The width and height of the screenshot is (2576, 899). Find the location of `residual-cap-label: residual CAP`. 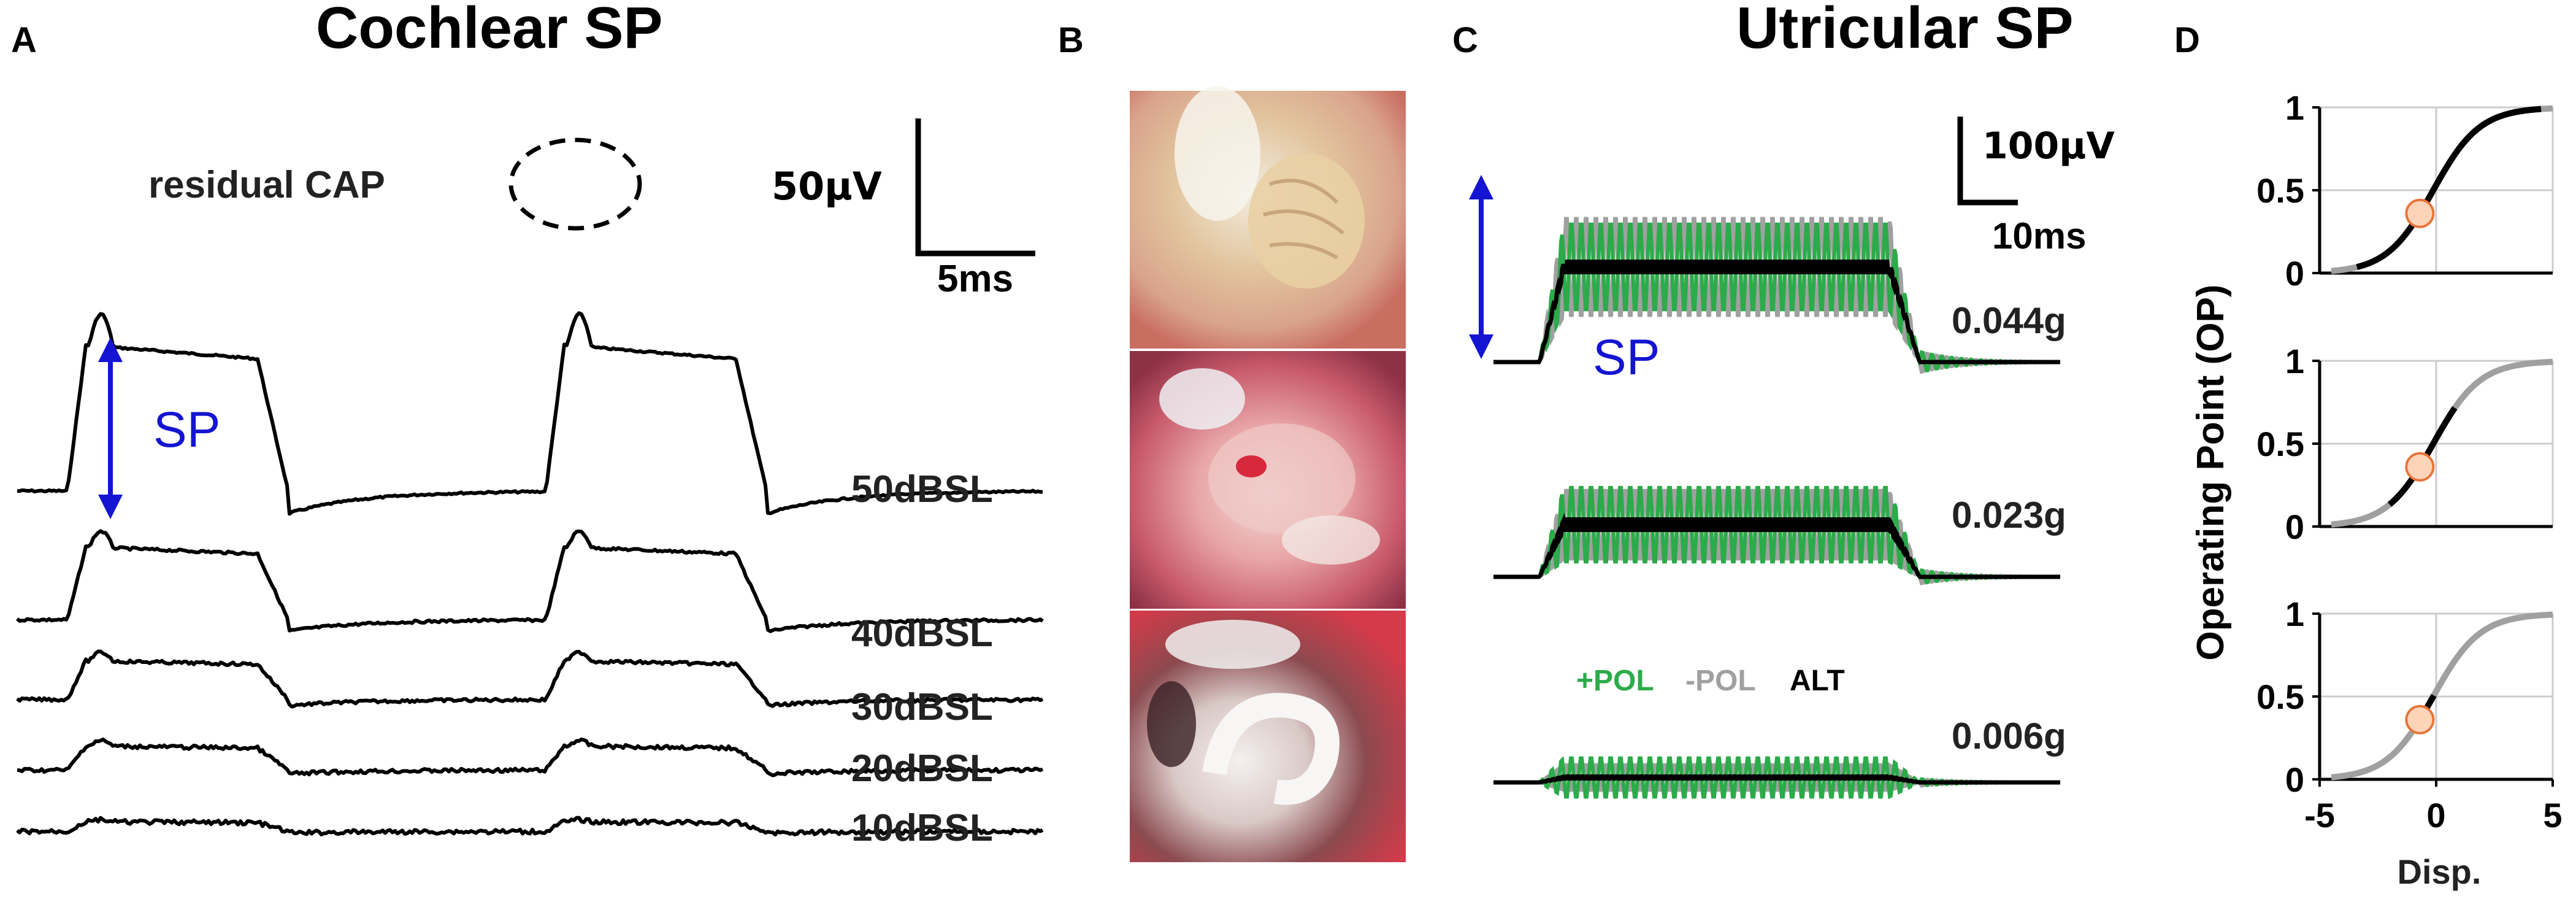

residual-cap-label: residual CAP is located at coordinates (266, 185).